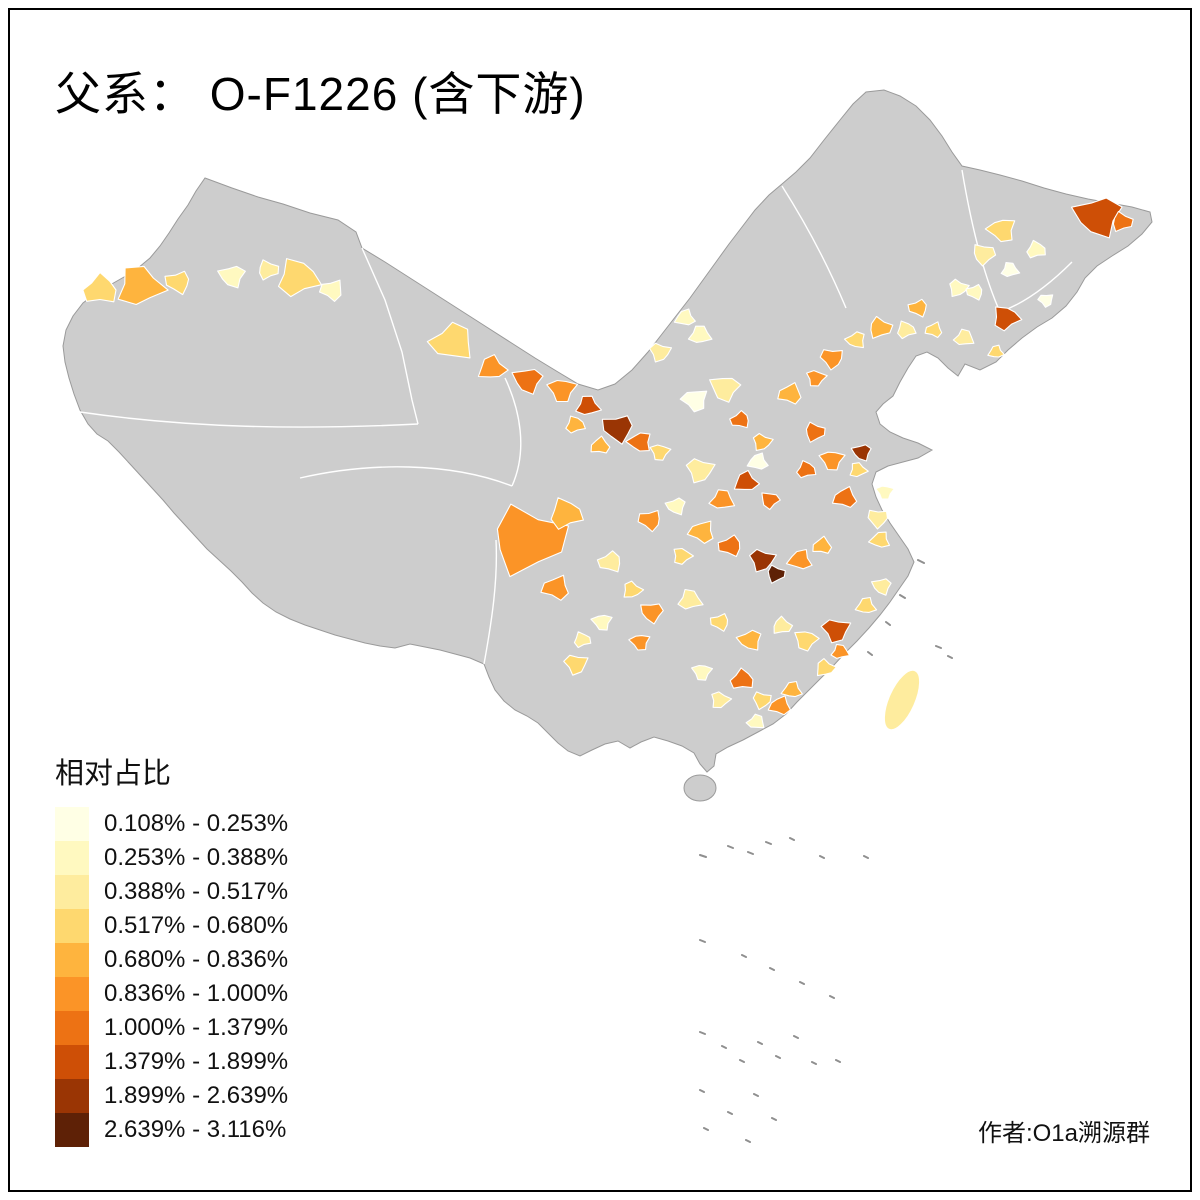  Describe the element at coordinates (784, 990) in the screenshot. I see `south-china-sea-islands` at that location.